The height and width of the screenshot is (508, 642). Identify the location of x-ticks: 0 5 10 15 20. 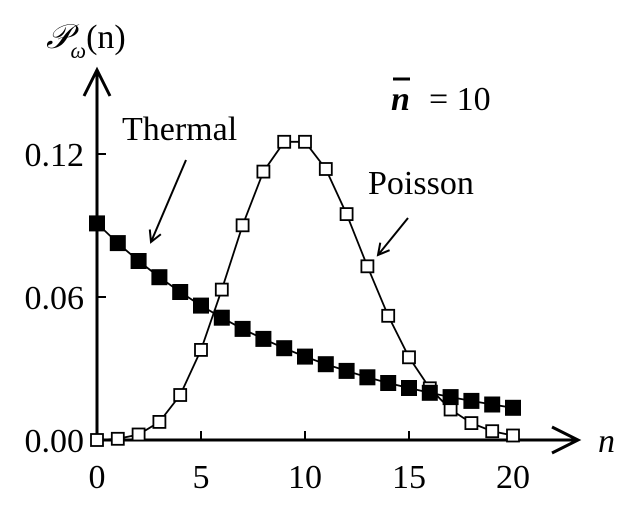
(309, 463).